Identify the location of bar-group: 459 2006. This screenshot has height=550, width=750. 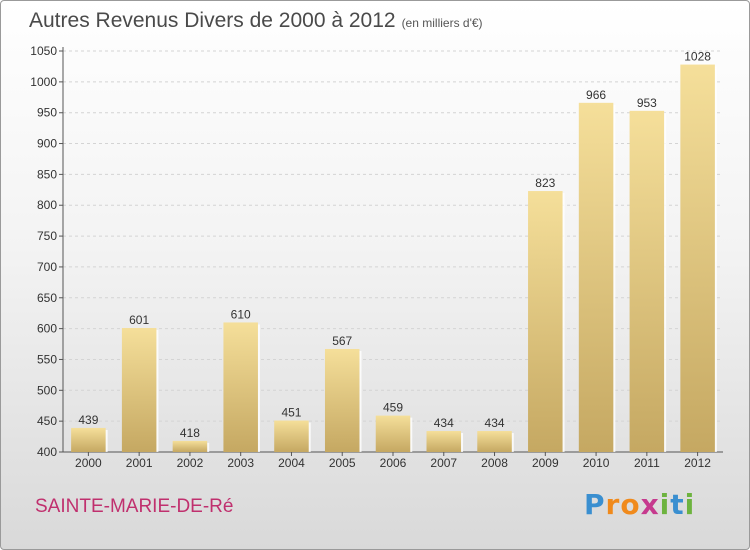
(394, 435).